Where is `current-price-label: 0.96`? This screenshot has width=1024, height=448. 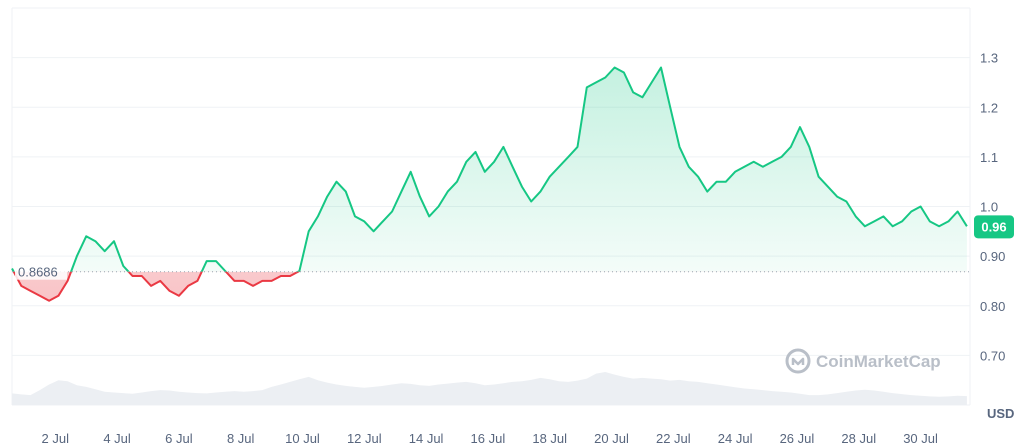 current-price-label: 0.96 is located at coordinates (993, 226).